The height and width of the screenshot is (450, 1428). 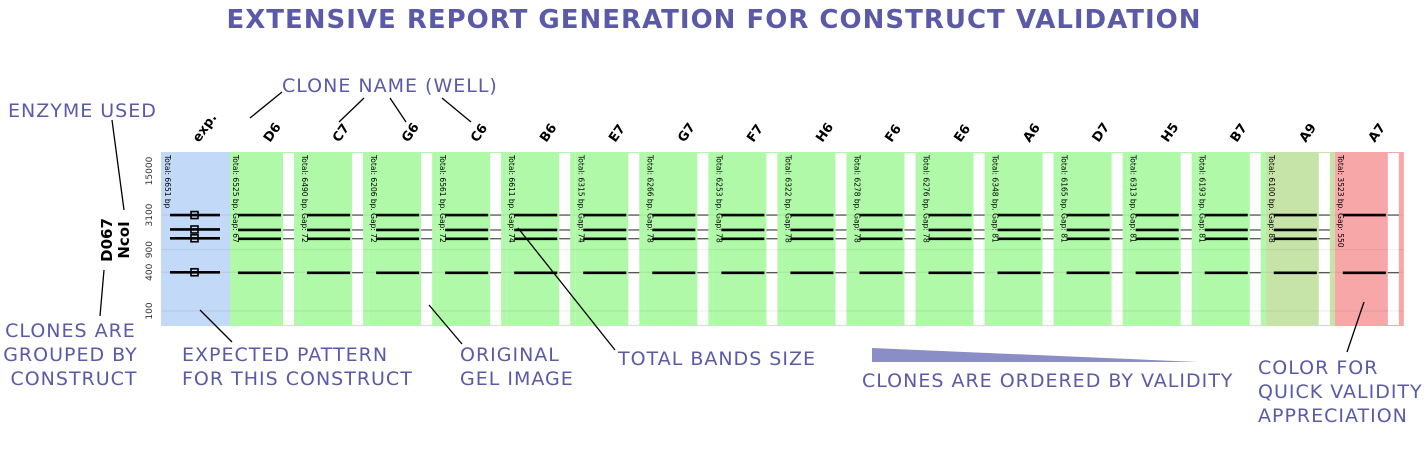 What do you see at coordinates (150, 249) in the screenshot?
I see `y-tick-label: 900` at bounding box center [150, 249].